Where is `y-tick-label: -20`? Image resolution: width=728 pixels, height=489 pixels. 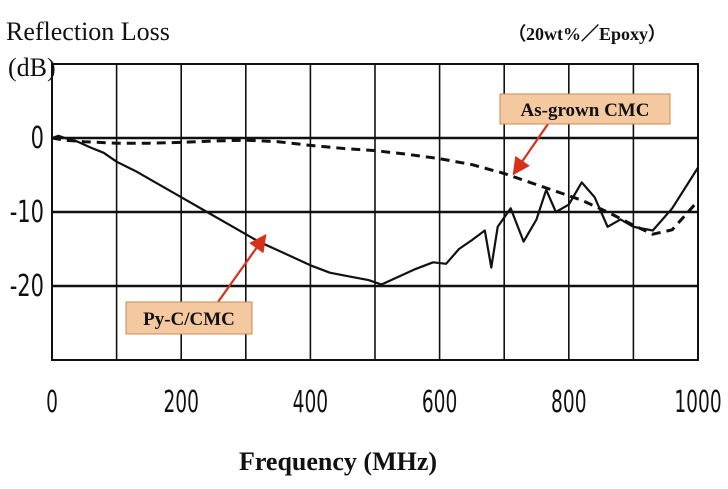 y-tick-label: -20 is located at coordinates (27, 286).